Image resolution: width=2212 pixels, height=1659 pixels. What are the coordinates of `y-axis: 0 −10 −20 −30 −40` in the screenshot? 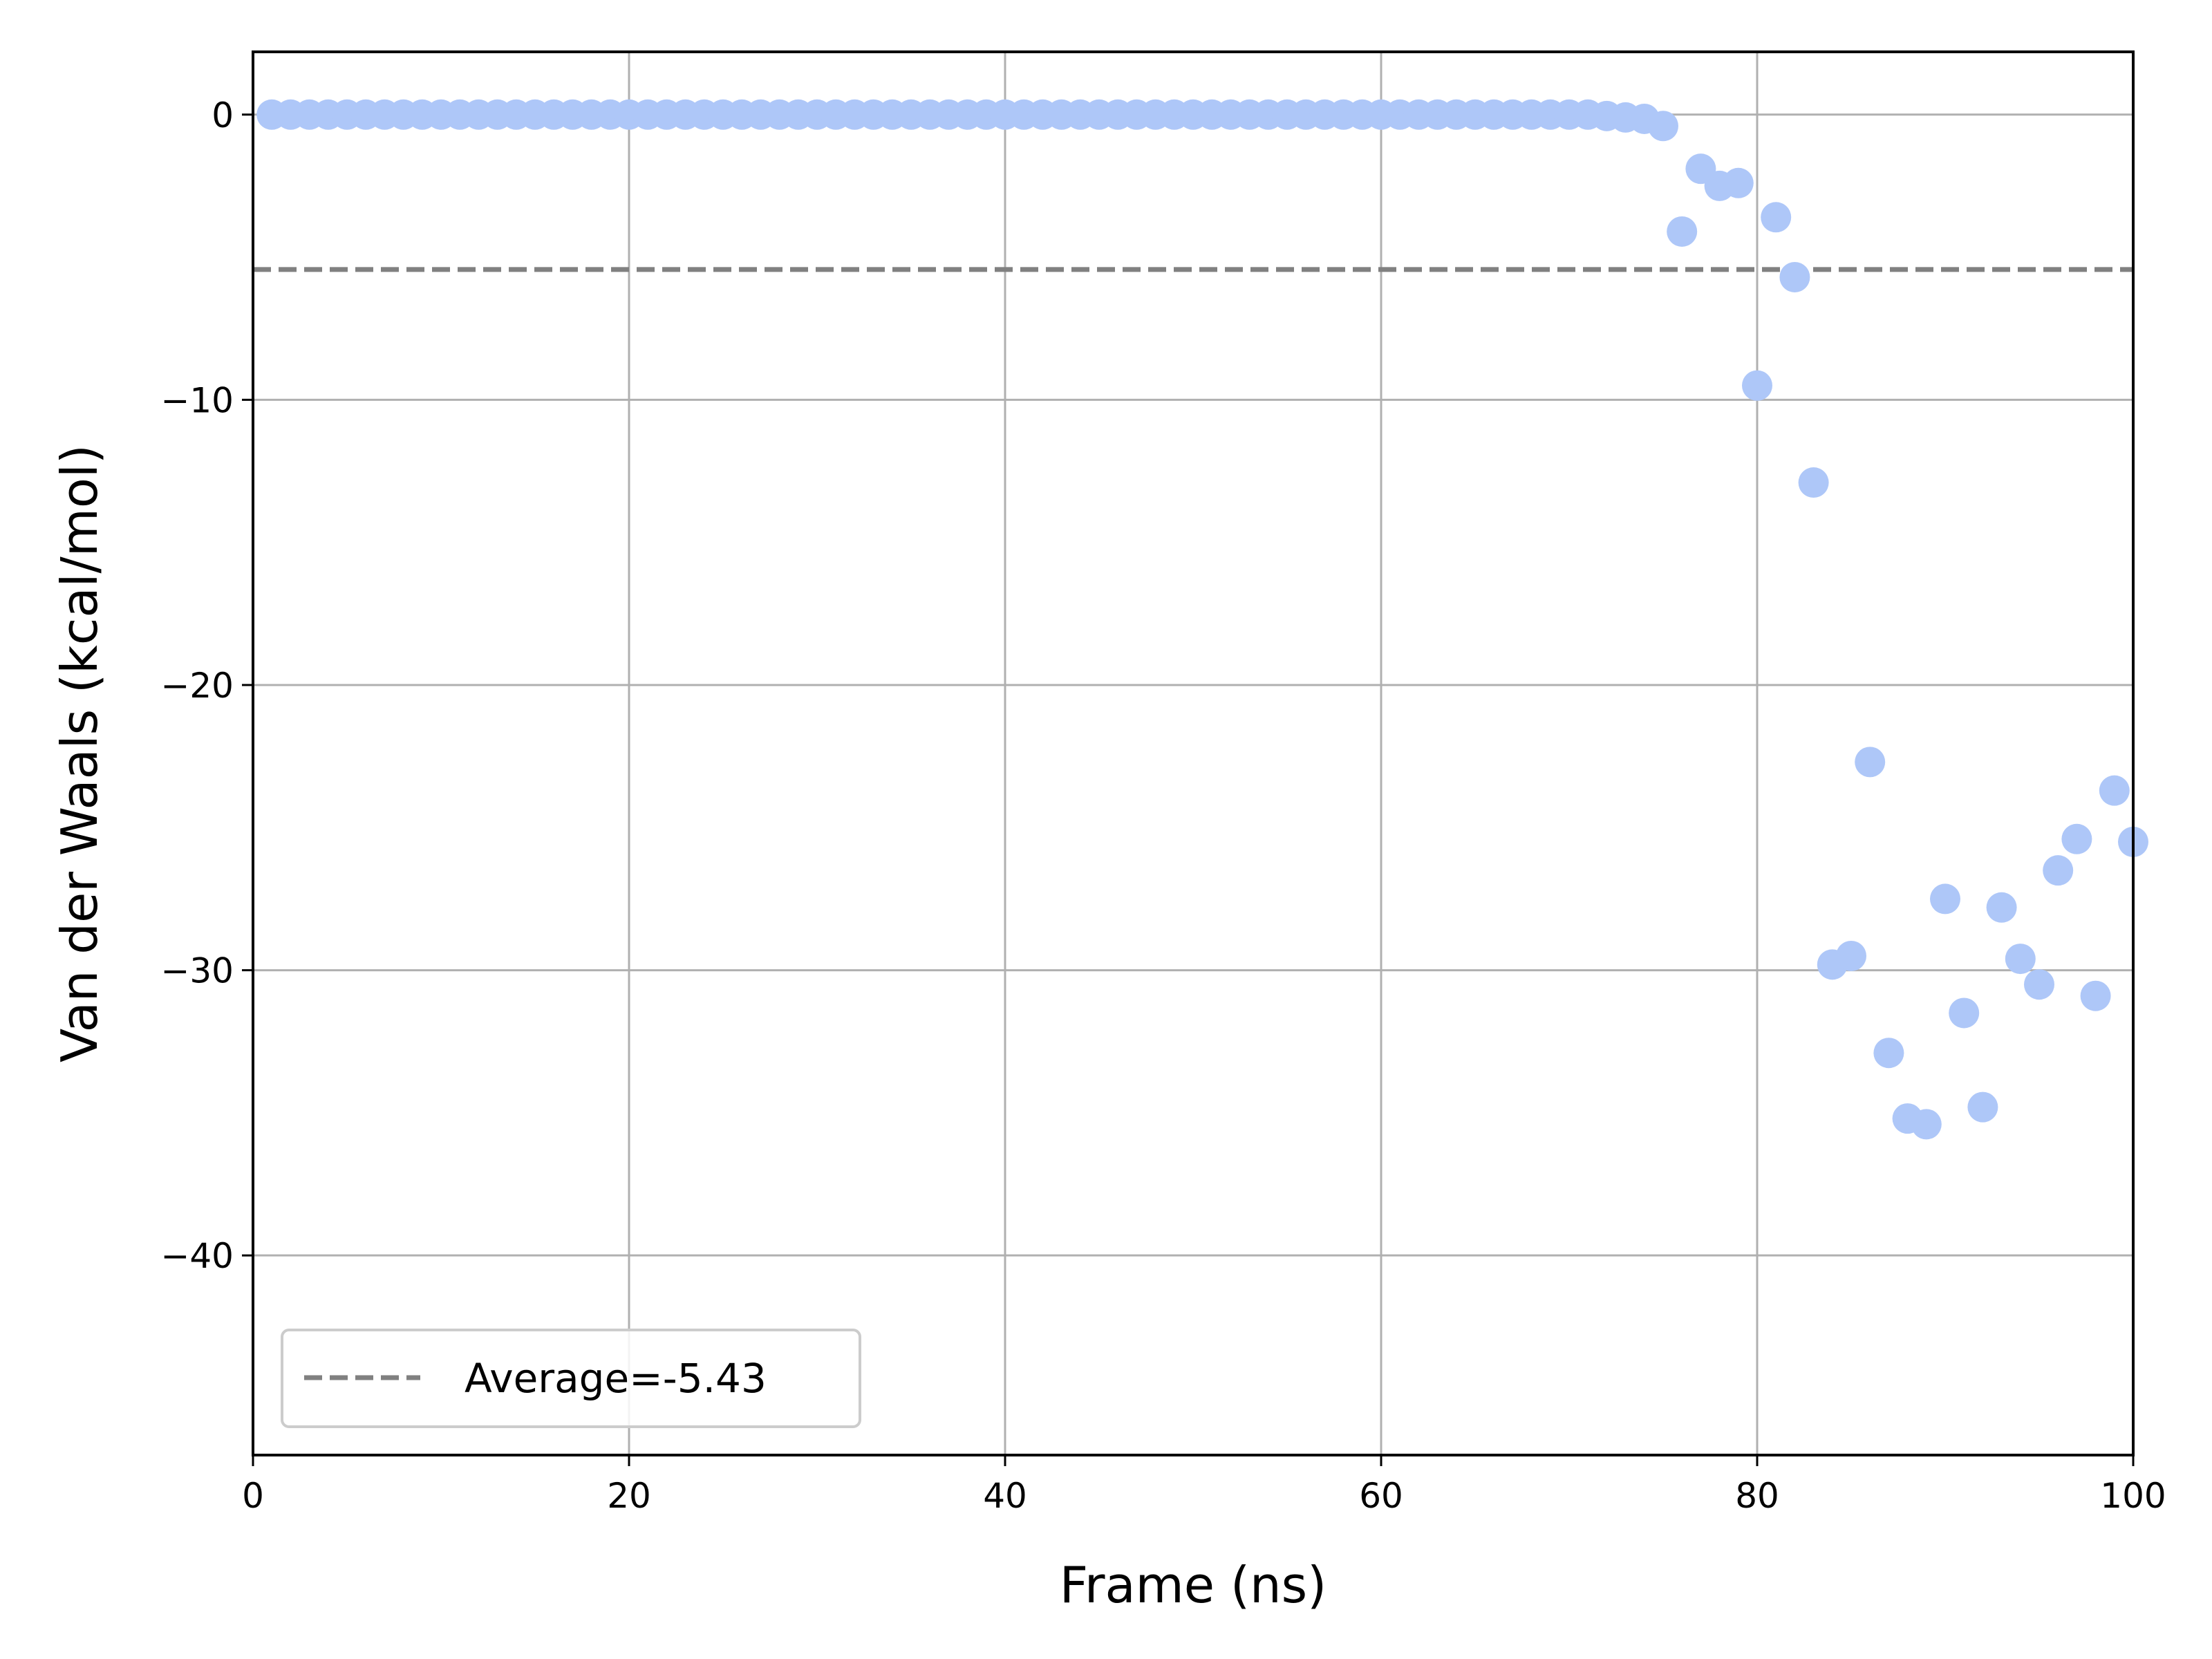 It's located at (206, 685).